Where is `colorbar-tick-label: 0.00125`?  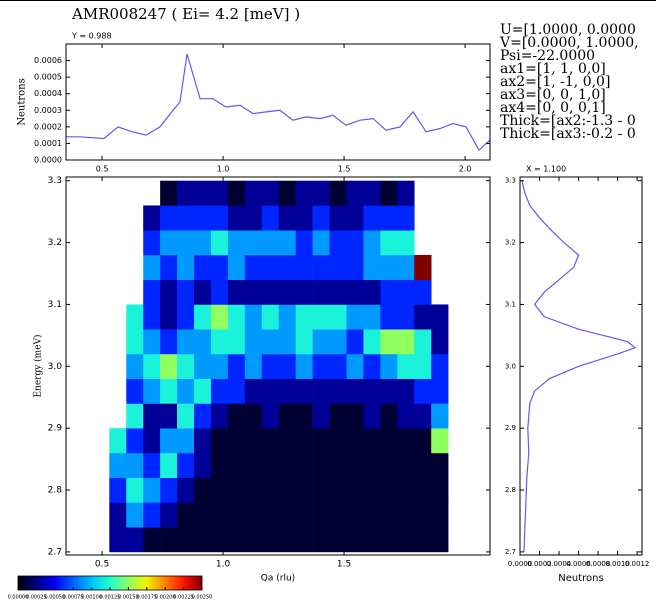 colorbar-tick-label: 0.00125 is located at coordinates (110, 598).